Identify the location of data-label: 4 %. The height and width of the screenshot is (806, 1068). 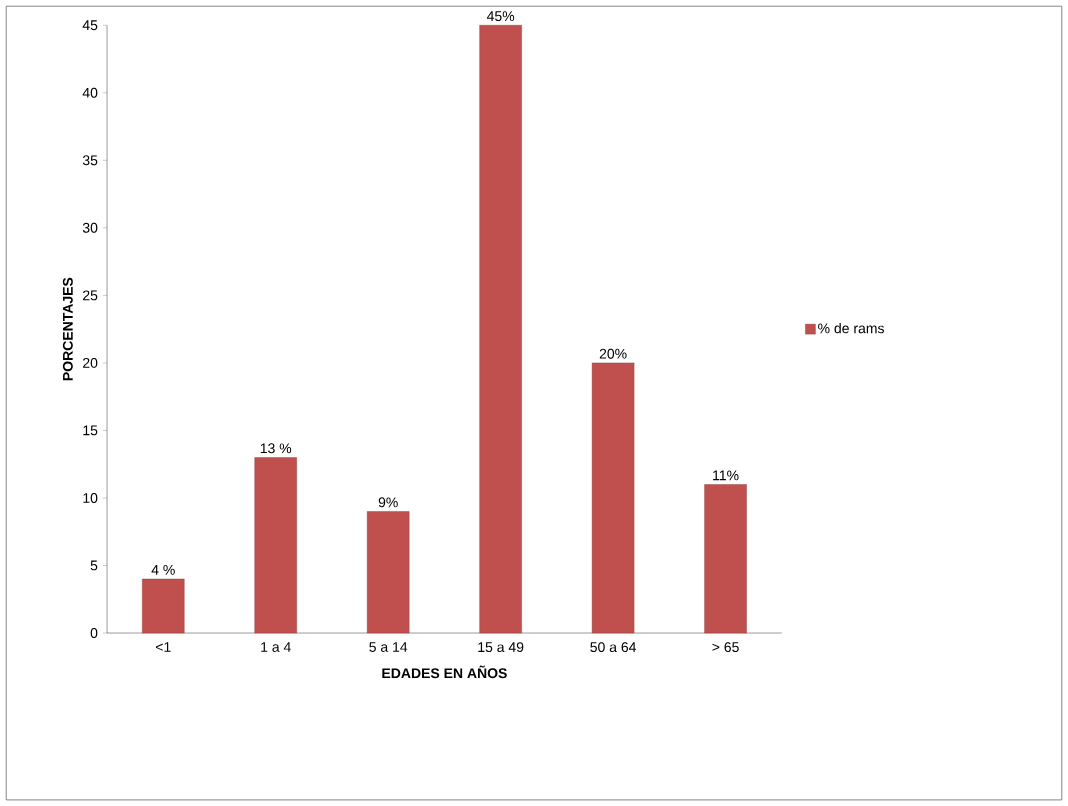
(163, 569).